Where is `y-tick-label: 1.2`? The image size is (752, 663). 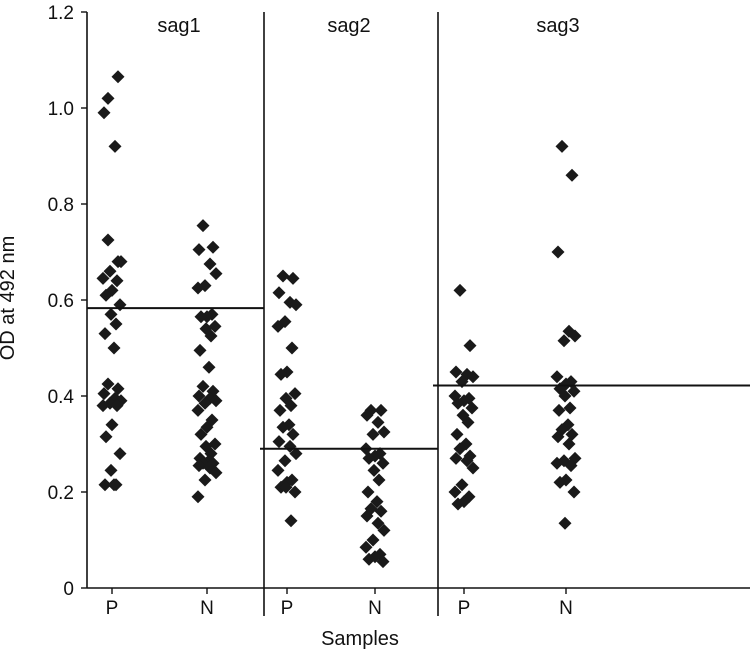
y-tick-label: 1.2 is located at coordinates (61, 13).